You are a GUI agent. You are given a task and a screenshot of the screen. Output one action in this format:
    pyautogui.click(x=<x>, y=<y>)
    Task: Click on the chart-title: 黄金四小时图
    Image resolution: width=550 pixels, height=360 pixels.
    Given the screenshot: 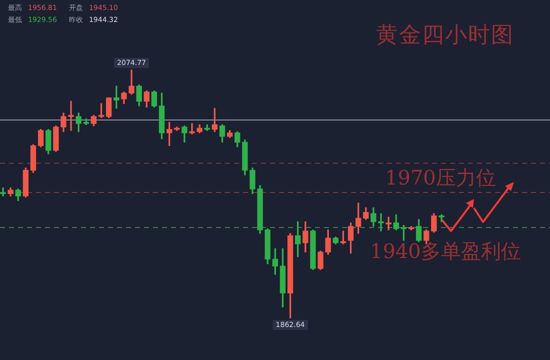 What is the action you would take?
    pyautogui.click(x=445, y=36)
    